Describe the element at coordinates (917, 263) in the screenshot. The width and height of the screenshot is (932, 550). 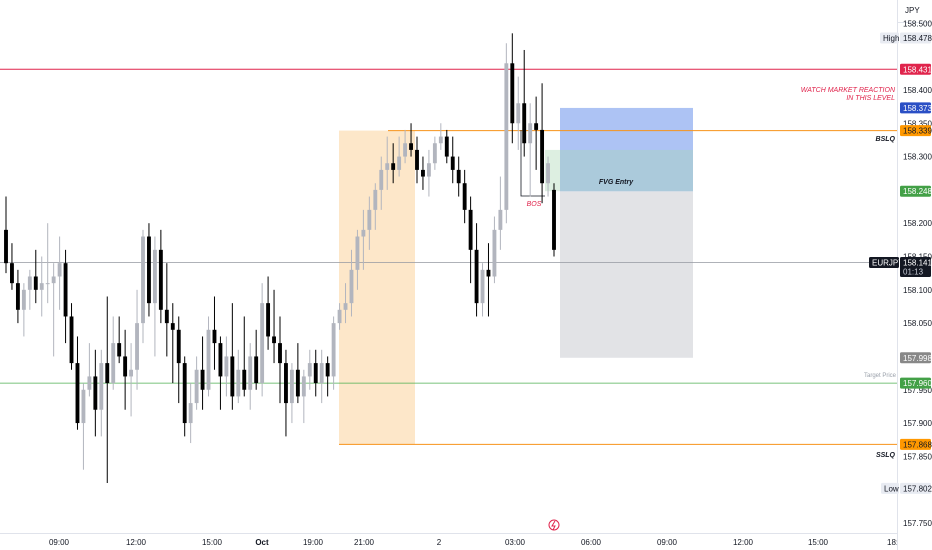
I see `current-price-tag: 158.141` at that location.